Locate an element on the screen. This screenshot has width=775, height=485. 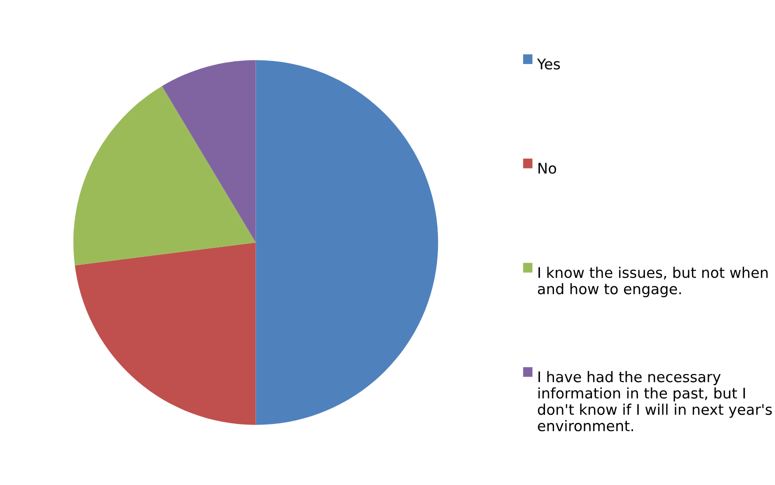
legend-label: No is located at coordinates (547, 168).